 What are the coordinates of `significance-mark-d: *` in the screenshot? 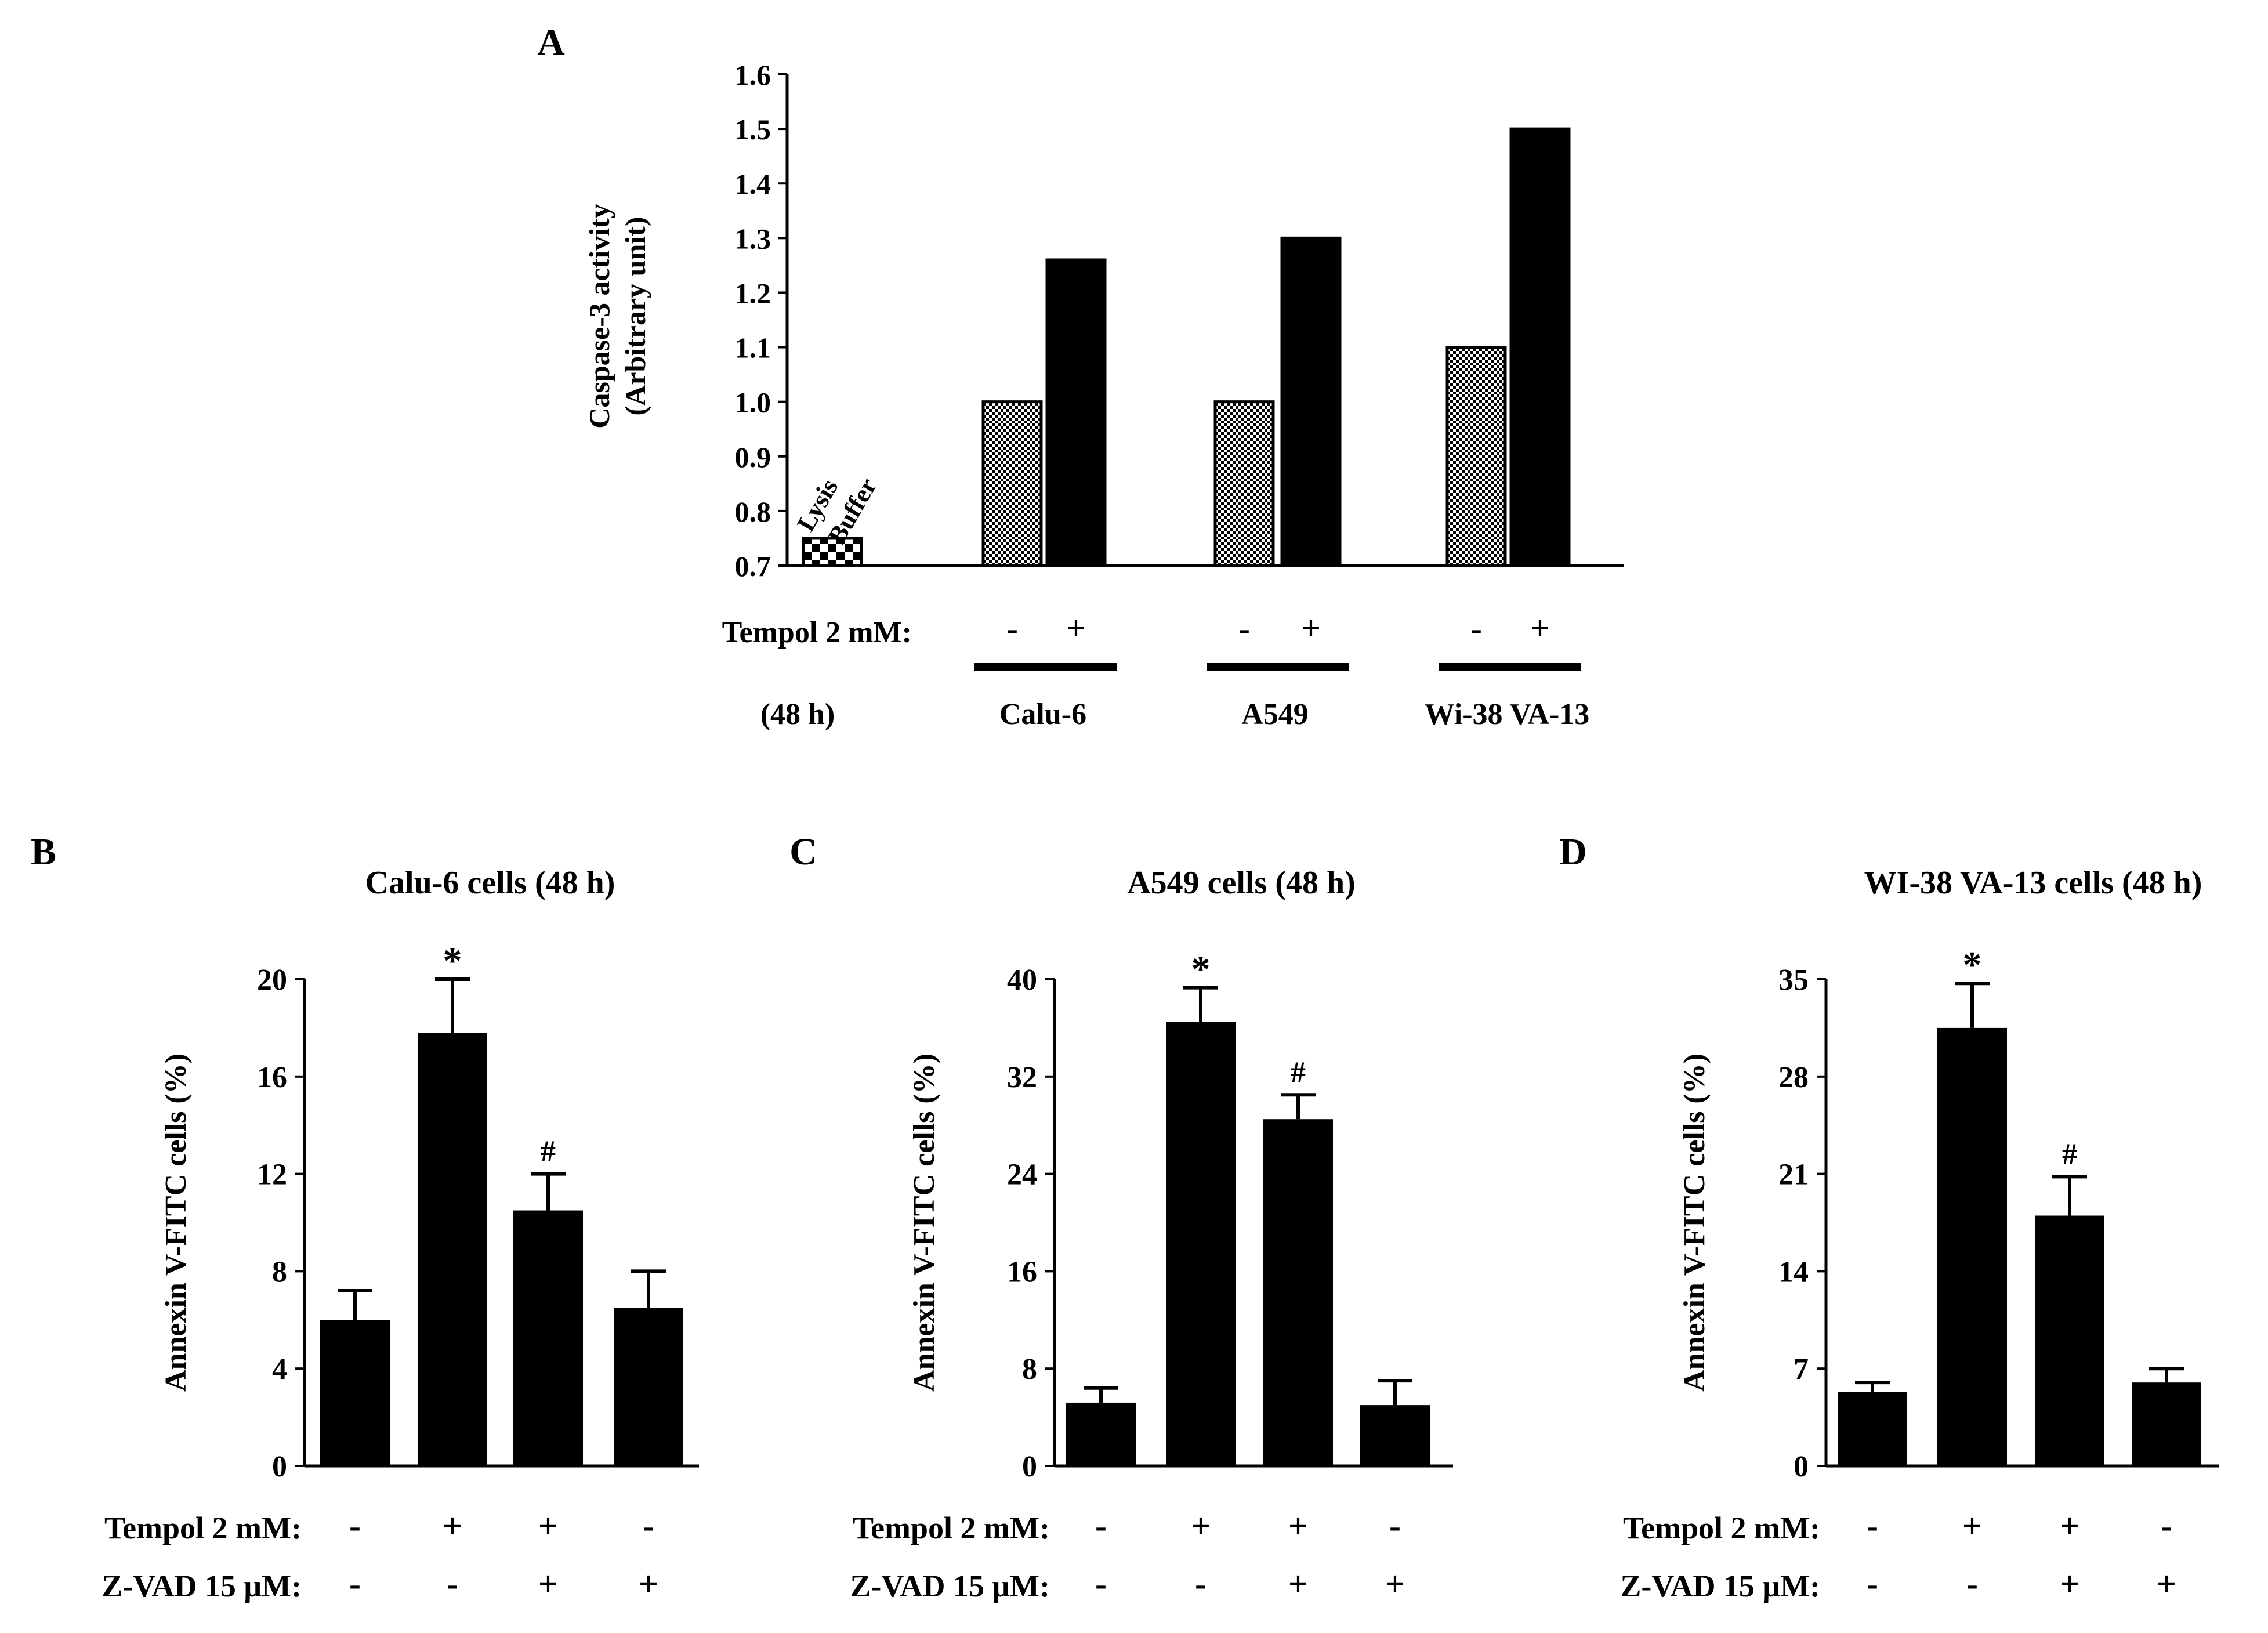 It's located at (1973, 965).